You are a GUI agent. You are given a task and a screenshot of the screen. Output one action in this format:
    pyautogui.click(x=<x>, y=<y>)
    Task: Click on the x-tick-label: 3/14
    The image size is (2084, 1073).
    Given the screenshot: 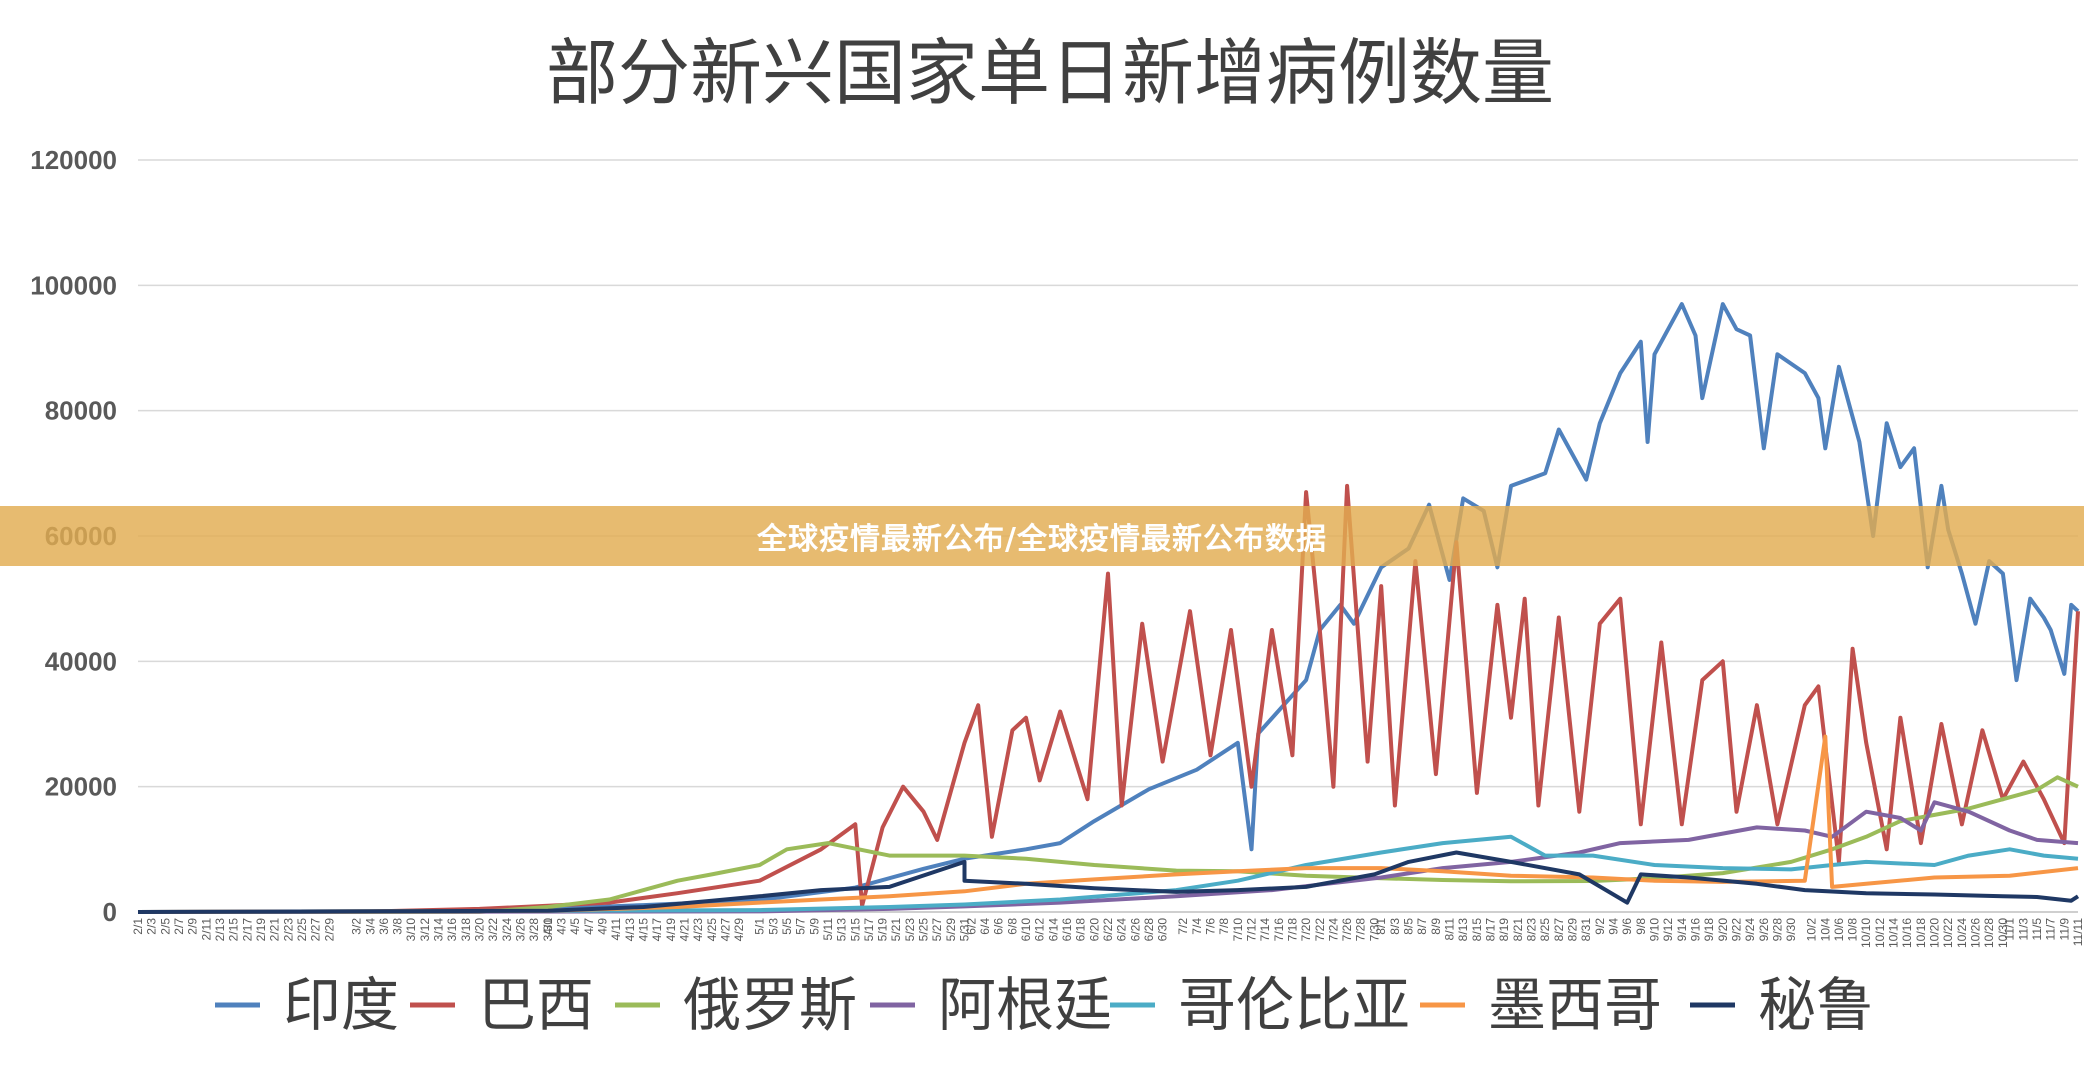 What is the action you would take?
    pyautogui.click(x=439, y=930)
    